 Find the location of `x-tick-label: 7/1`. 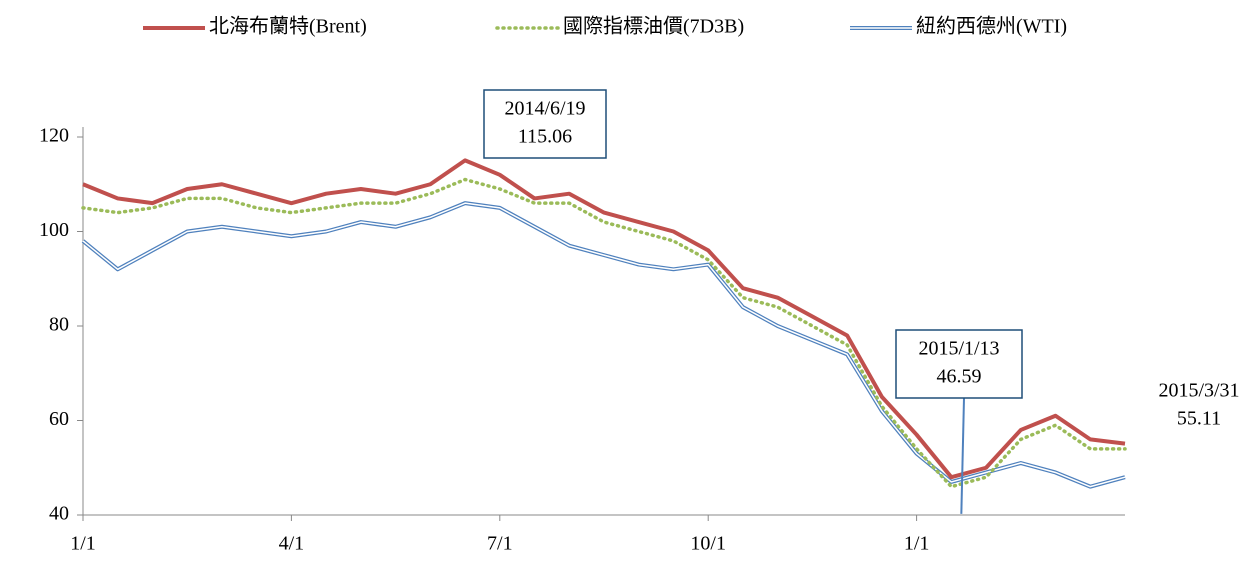

x-tick-label: 7/1 is located at coordinates (500, 544).